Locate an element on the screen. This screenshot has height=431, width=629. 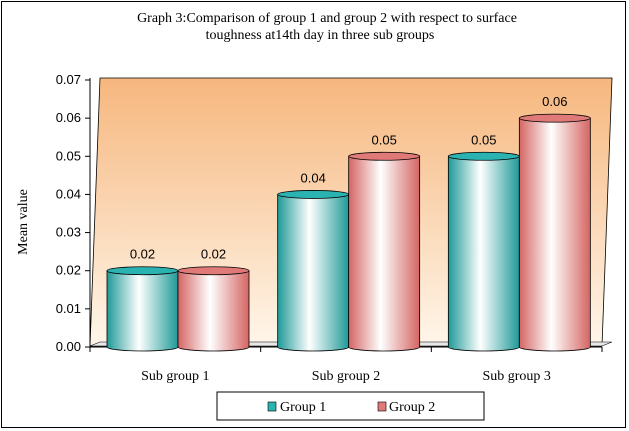
y-tick-label: 0.06 is located at coordinates (68, 117).